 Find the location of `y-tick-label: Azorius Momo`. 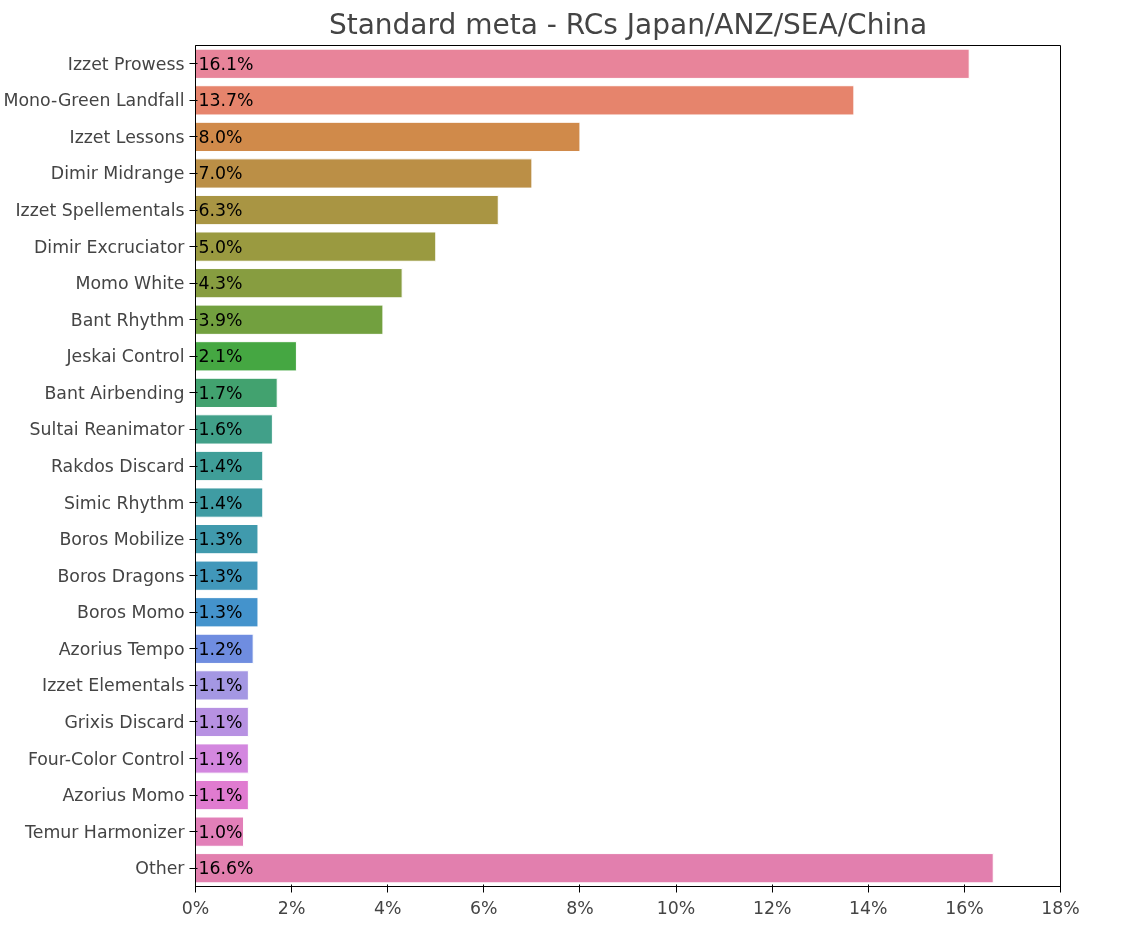

y-tick-label: Azorius Momo is located at coordinates (123, 795).